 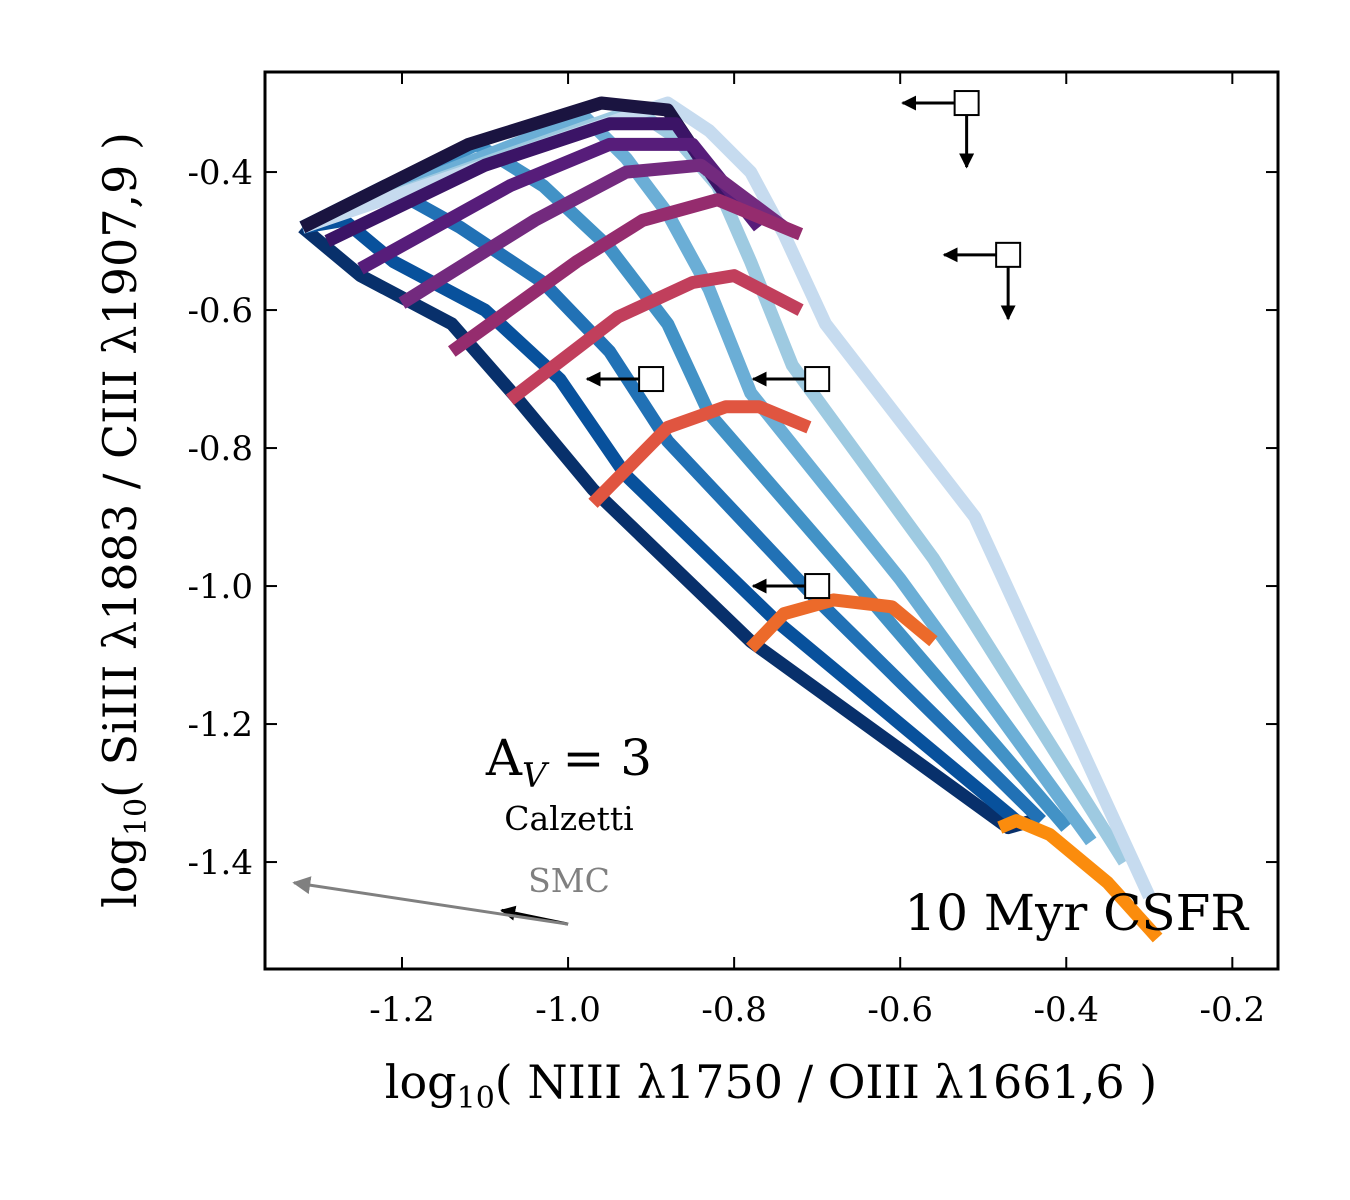 What do you see at coordinates (900, 1010) in the screenshot?
I see `x-tick-label: -0.6` at bounding box center [900, 1010].